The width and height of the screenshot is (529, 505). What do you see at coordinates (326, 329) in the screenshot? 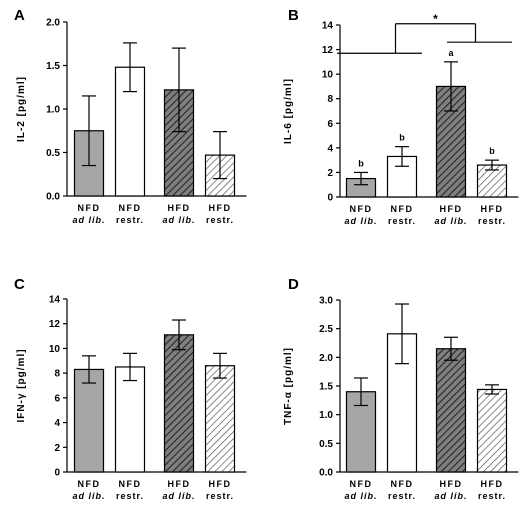
I see `y-tick-label: 2.5` at bounding box center [326, 329].